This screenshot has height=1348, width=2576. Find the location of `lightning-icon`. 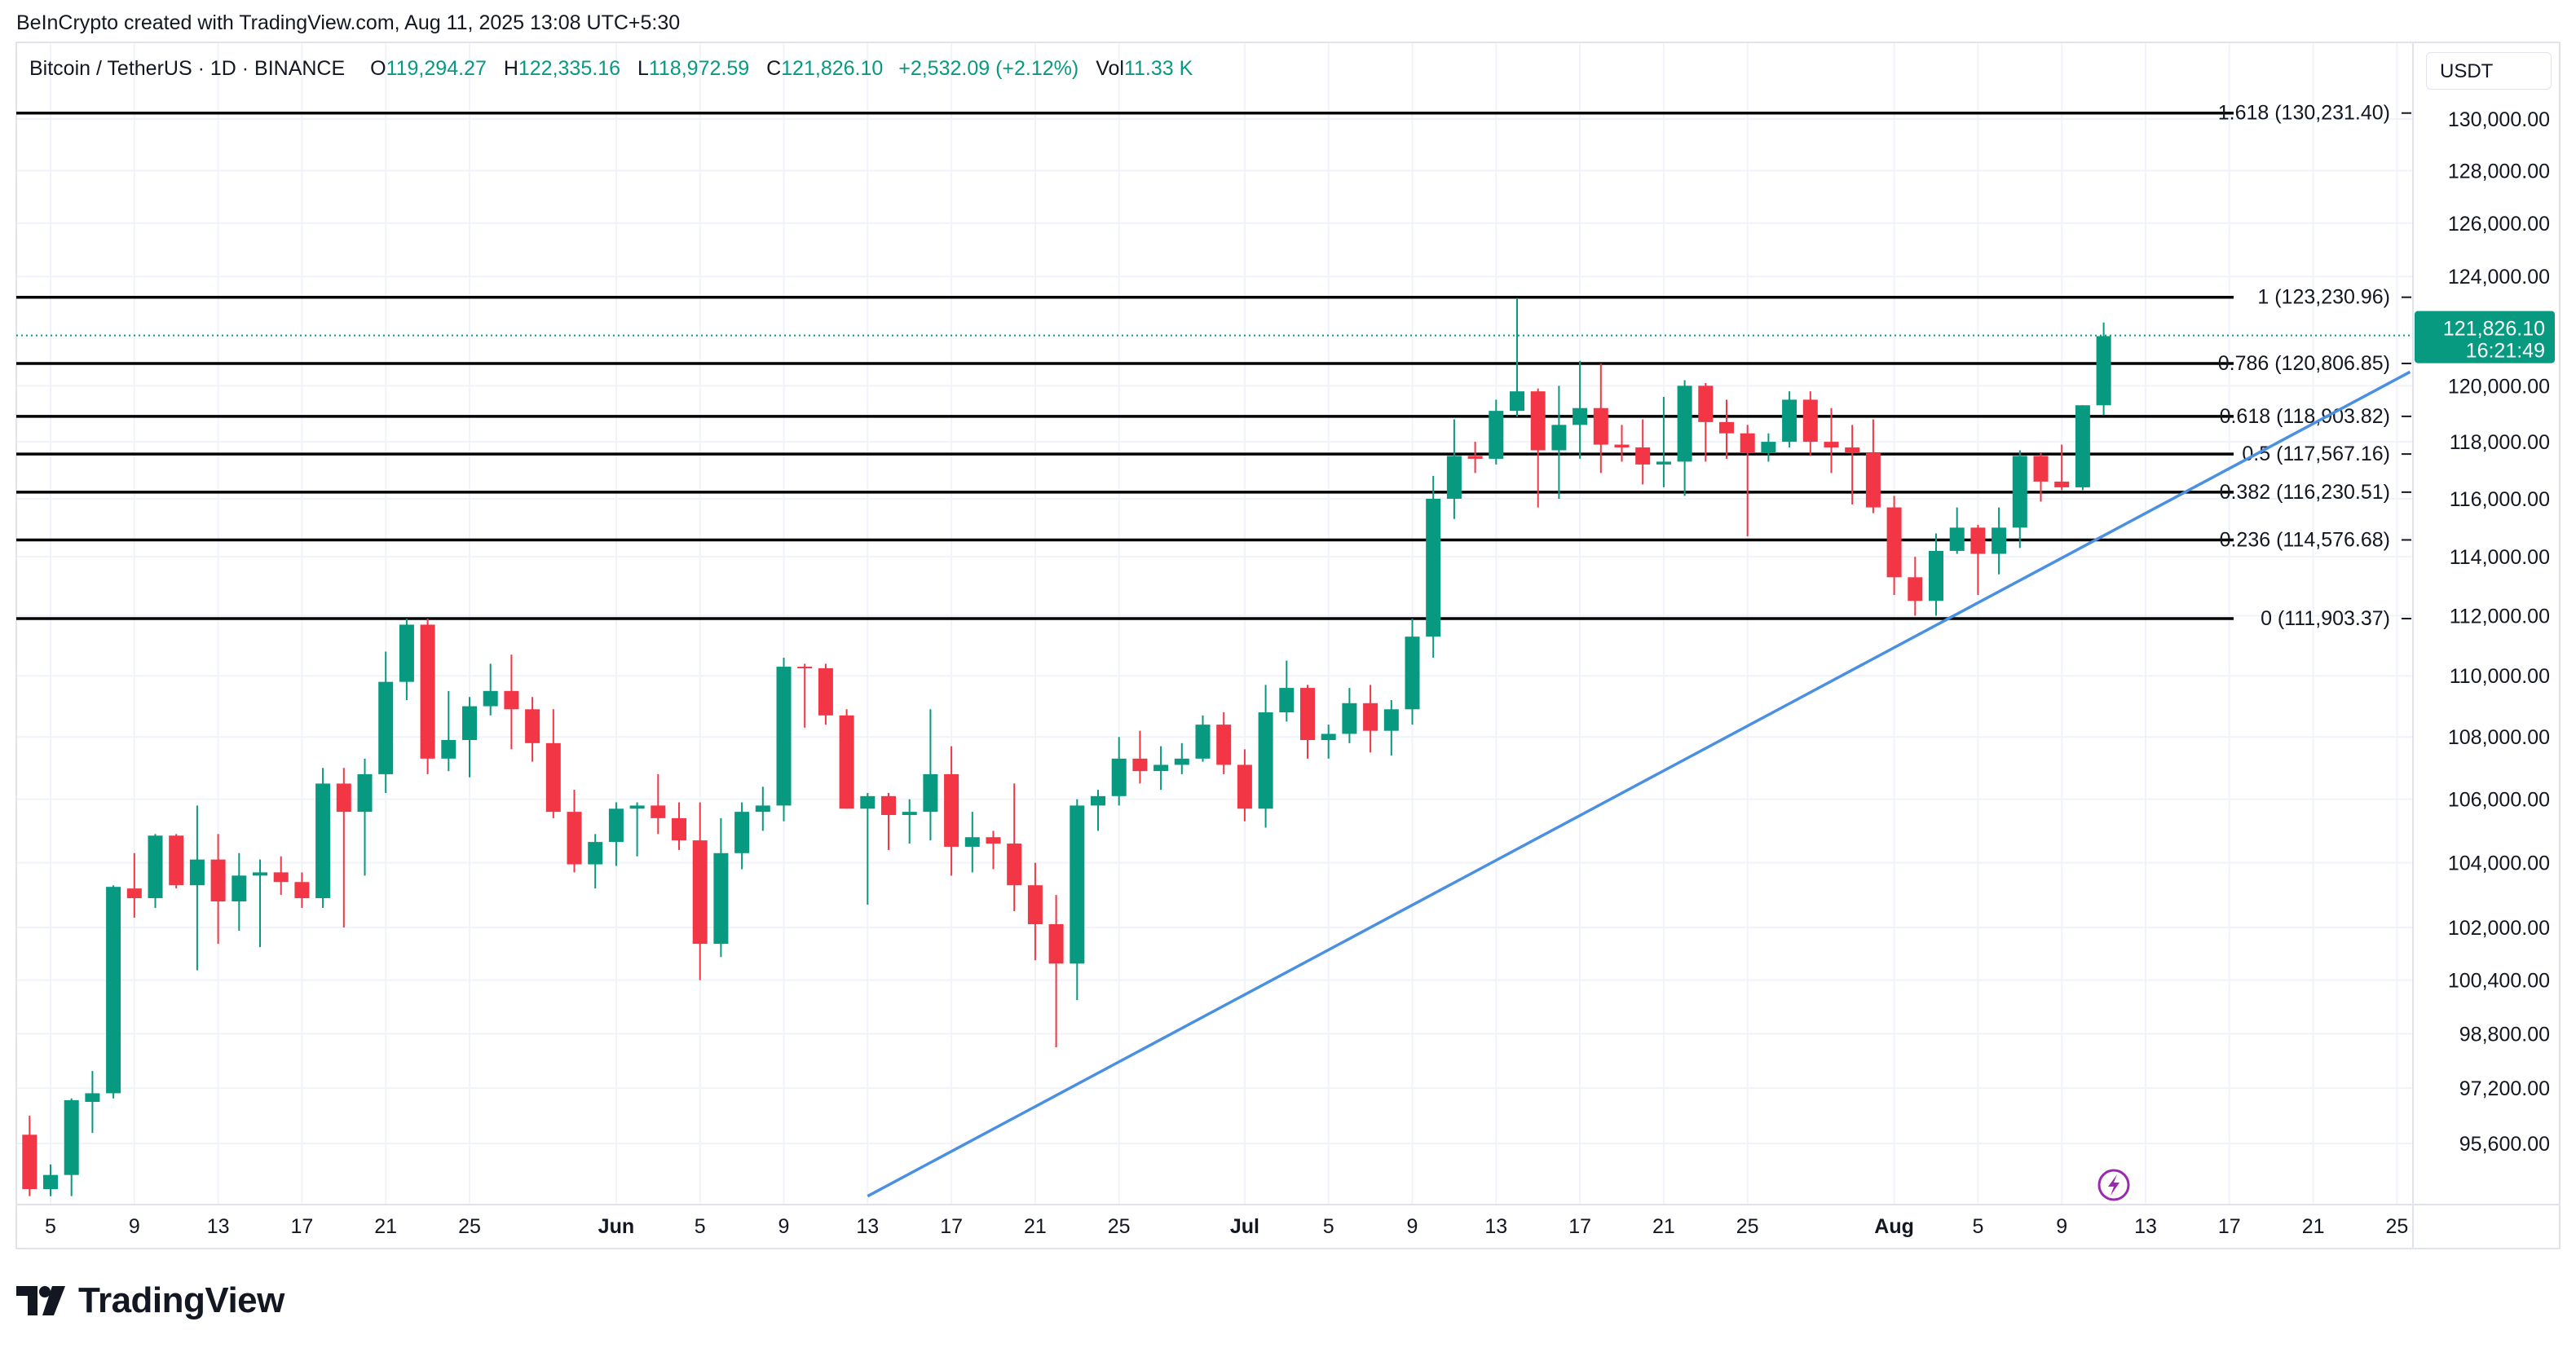

lightning-icon is located at coordinates (2113, 1185).